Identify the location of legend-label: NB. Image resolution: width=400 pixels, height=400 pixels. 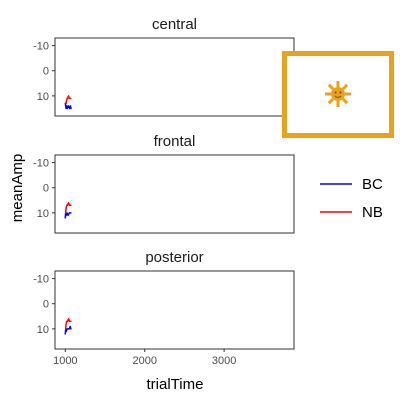
(372, 212).